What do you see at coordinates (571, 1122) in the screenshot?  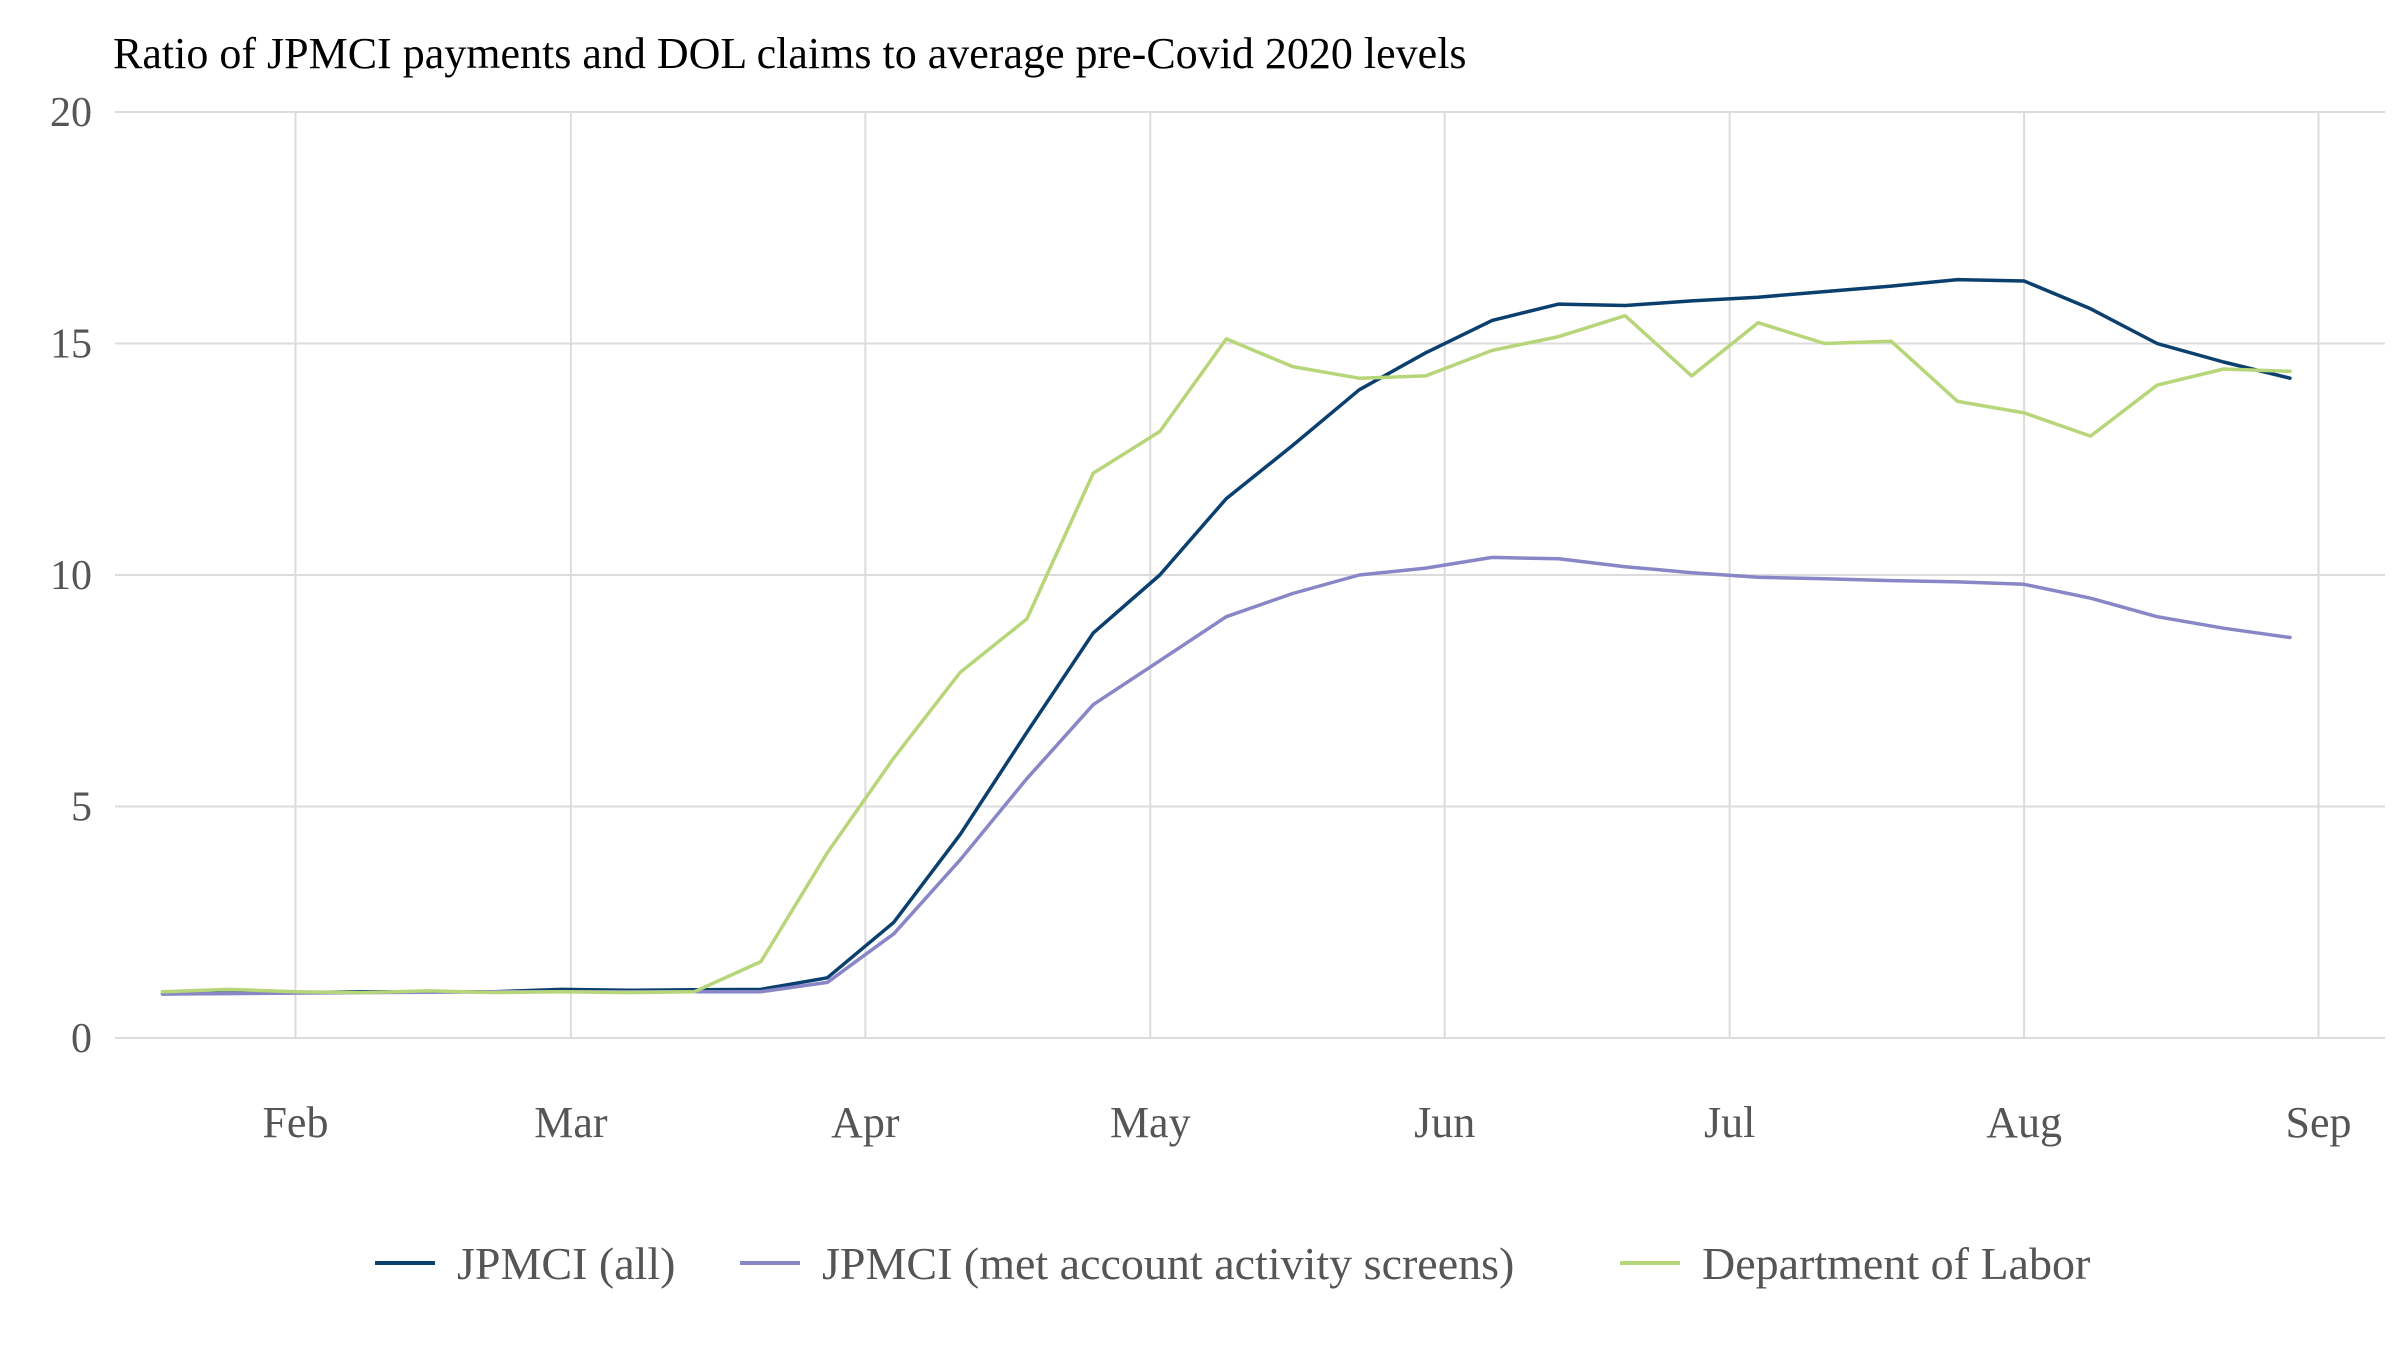 I see `x-tick-label: Mar` at bounding box center [571, 1122].